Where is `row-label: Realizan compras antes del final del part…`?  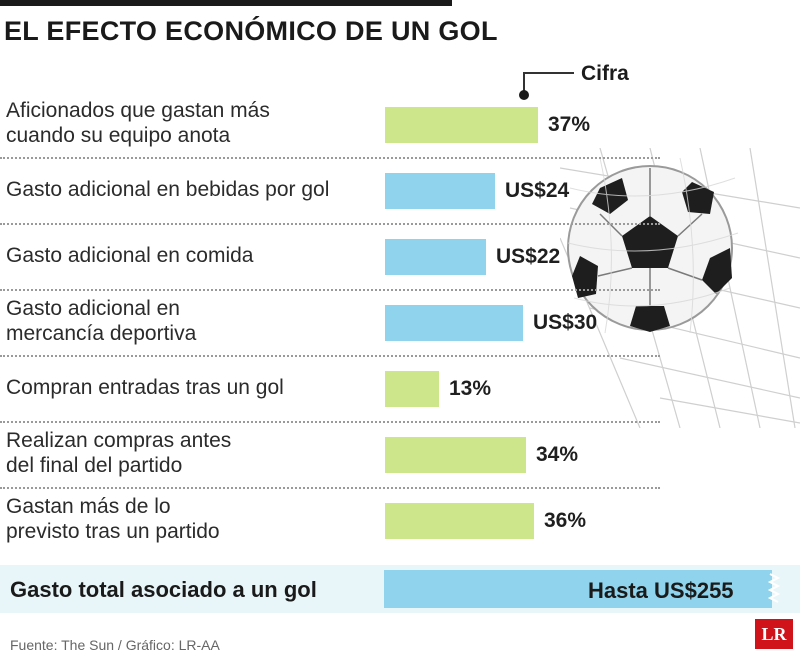
row-label: Realizan compras antes del final del part… is located at coordinates (193, 453).